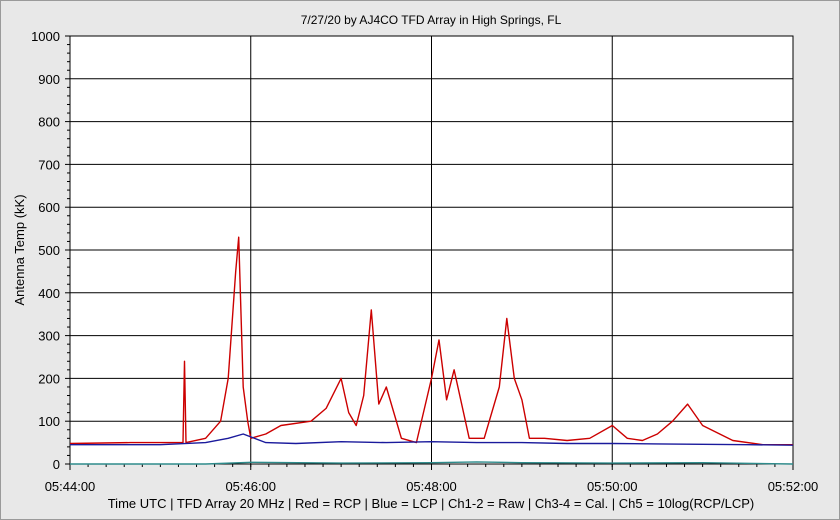  I want to click on series-line-lcp, so click(432, 439).